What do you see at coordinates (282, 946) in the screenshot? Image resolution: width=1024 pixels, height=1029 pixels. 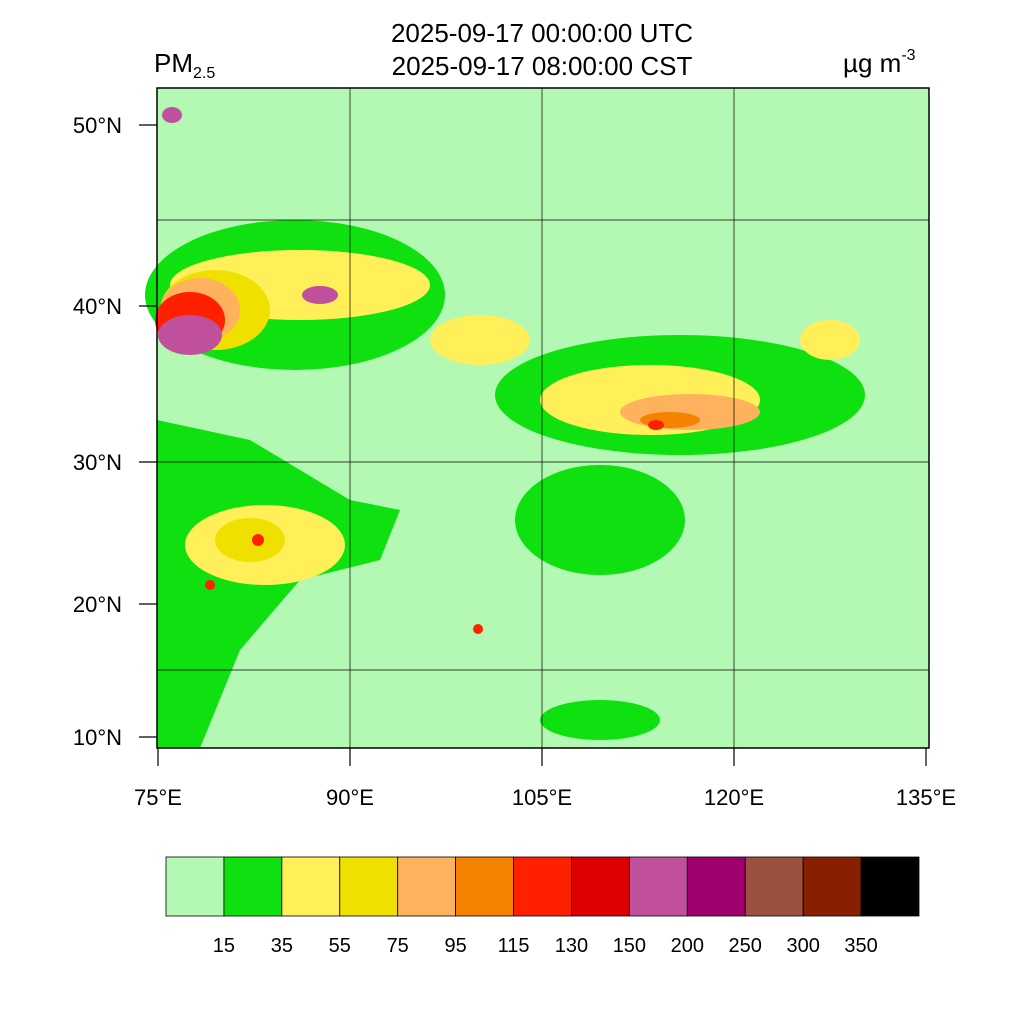 I see `colorbar-label: 35` at bounding box center [282, 946].